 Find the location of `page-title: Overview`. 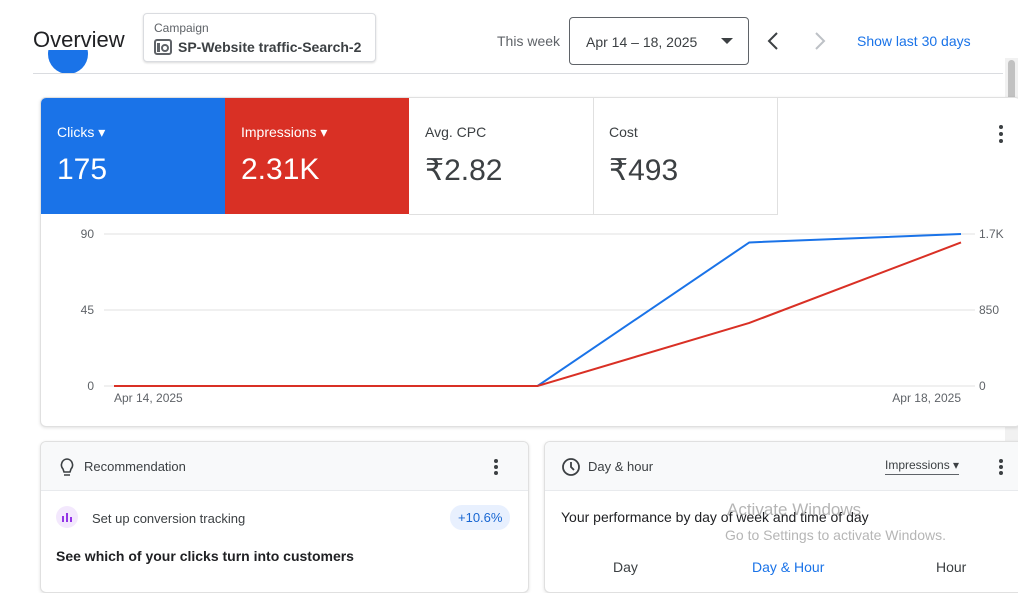

page-title: Overview is located at coordinates (79, 39).